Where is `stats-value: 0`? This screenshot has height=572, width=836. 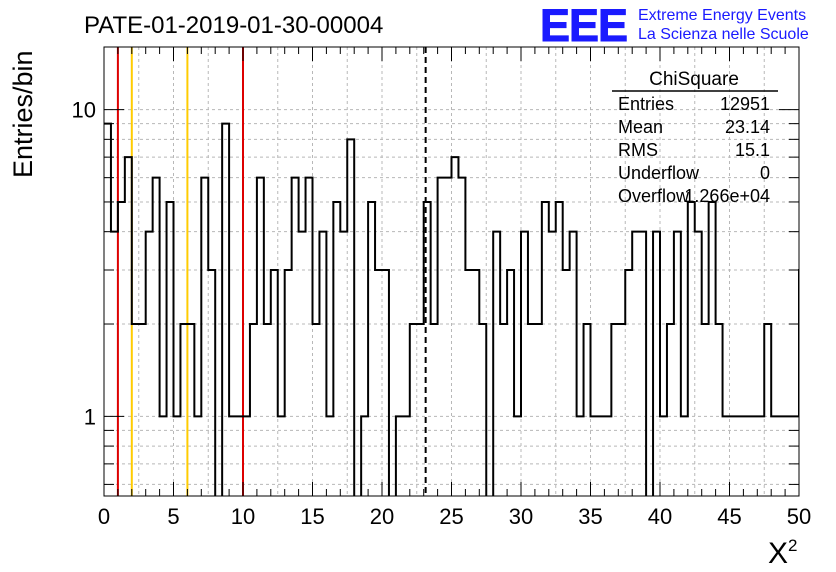 stats-value: 0 is located at coordinates (765, 173).